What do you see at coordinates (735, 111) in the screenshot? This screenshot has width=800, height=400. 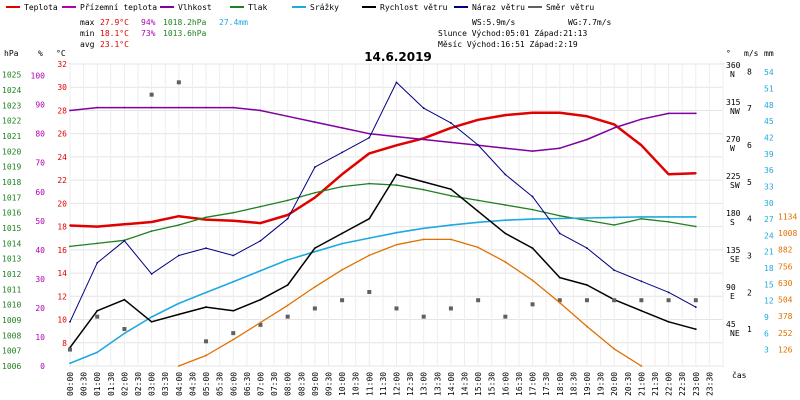 I see `dir-name: NW` at bounding box center [735, 111].